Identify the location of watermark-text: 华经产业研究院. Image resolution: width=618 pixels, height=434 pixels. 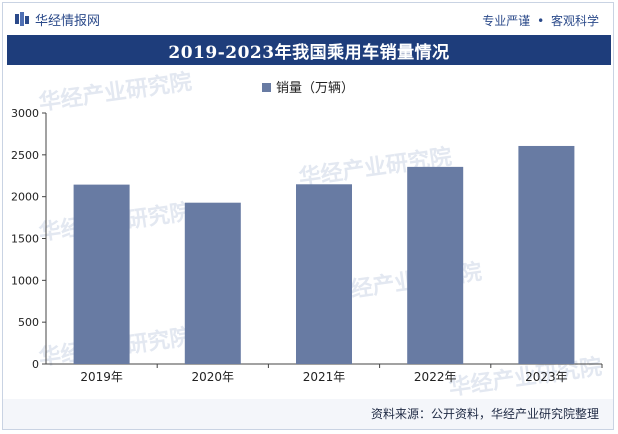
(115, 92).